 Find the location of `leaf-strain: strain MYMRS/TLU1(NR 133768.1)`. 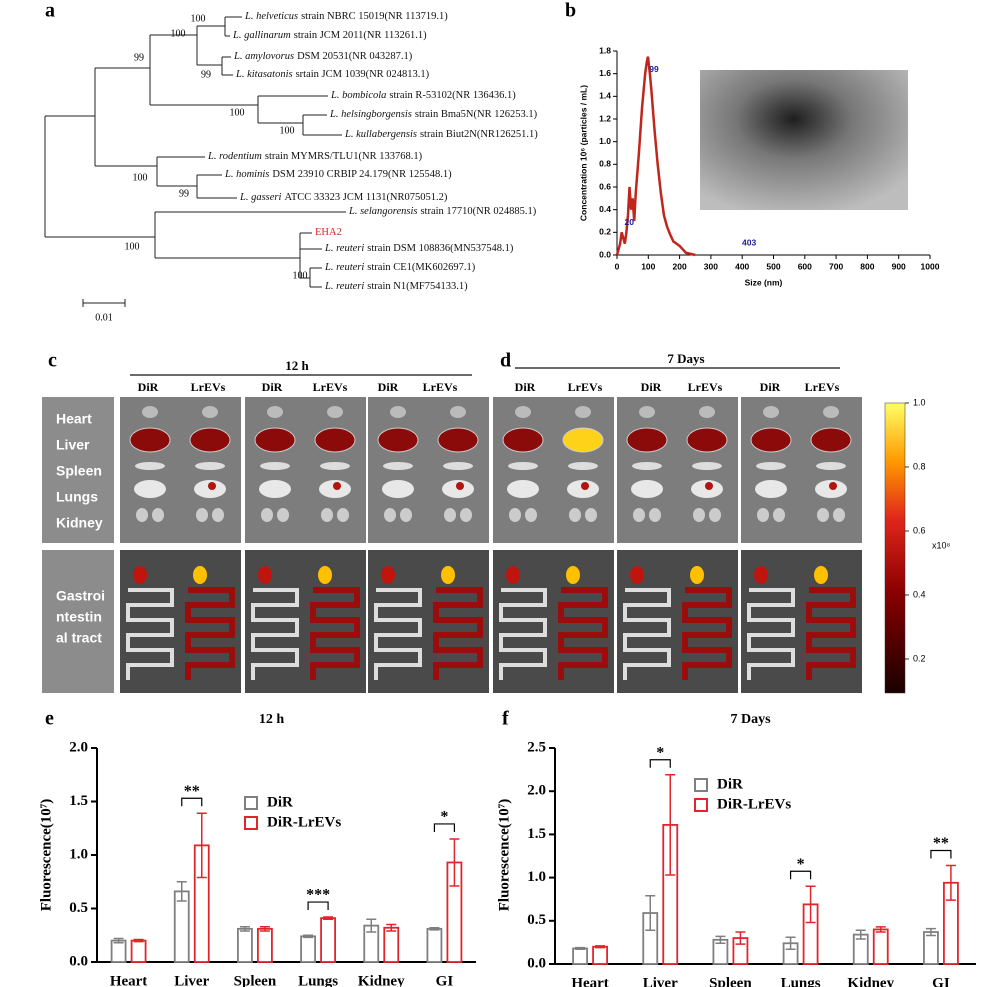

leaf-strain: strain MYMRS/TLU1(NR 133768.1) is located at coordinates (344, 156).